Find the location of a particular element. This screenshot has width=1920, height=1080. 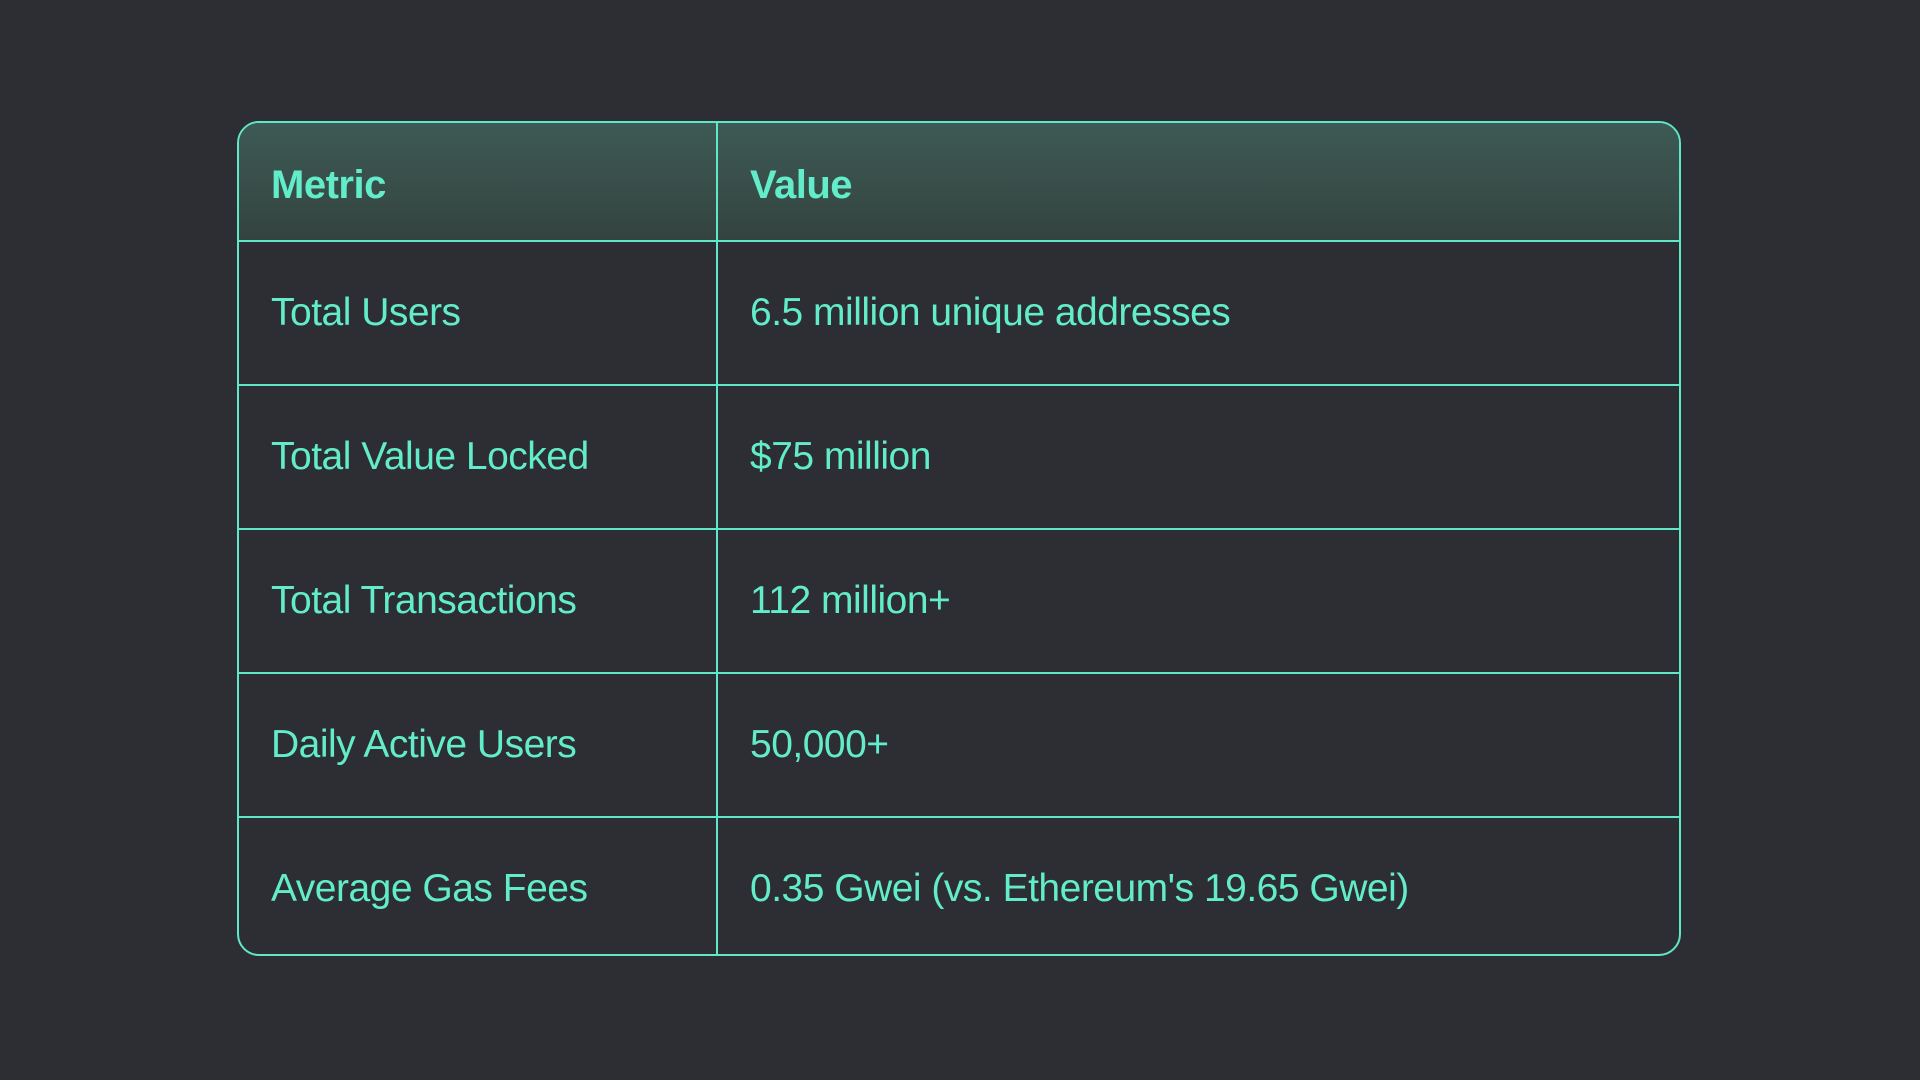

table-row: Total Transactions 112 million+ is located at coordinates (959, 600).